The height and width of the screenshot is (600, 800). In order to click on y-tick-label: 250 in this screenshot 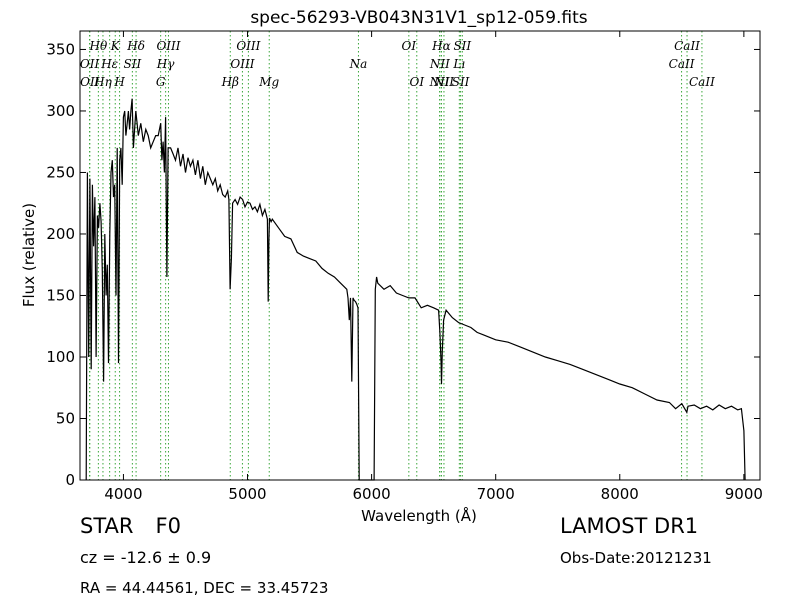, I will do `click(60, 172)`.